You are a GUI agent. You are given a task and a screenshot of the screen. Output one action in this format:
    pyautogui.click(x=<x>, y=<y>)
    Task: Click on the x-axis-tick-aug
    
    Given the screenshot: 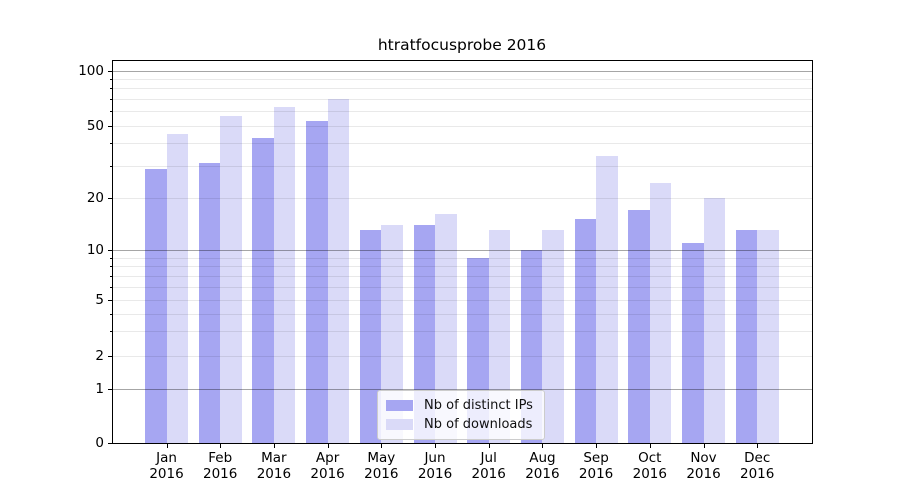 What is the action you would take?
    pyautogui.click(x=543, y=446)
    